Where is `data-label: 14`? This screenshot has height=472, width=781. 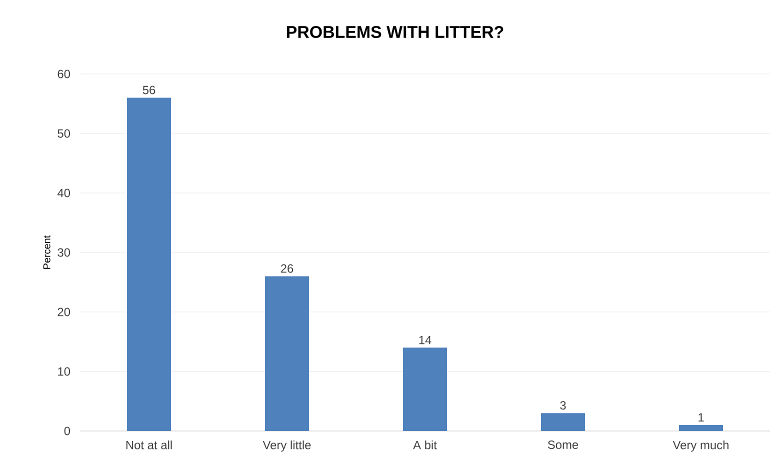
data-label: 14 is located at coordinates (425, 340).